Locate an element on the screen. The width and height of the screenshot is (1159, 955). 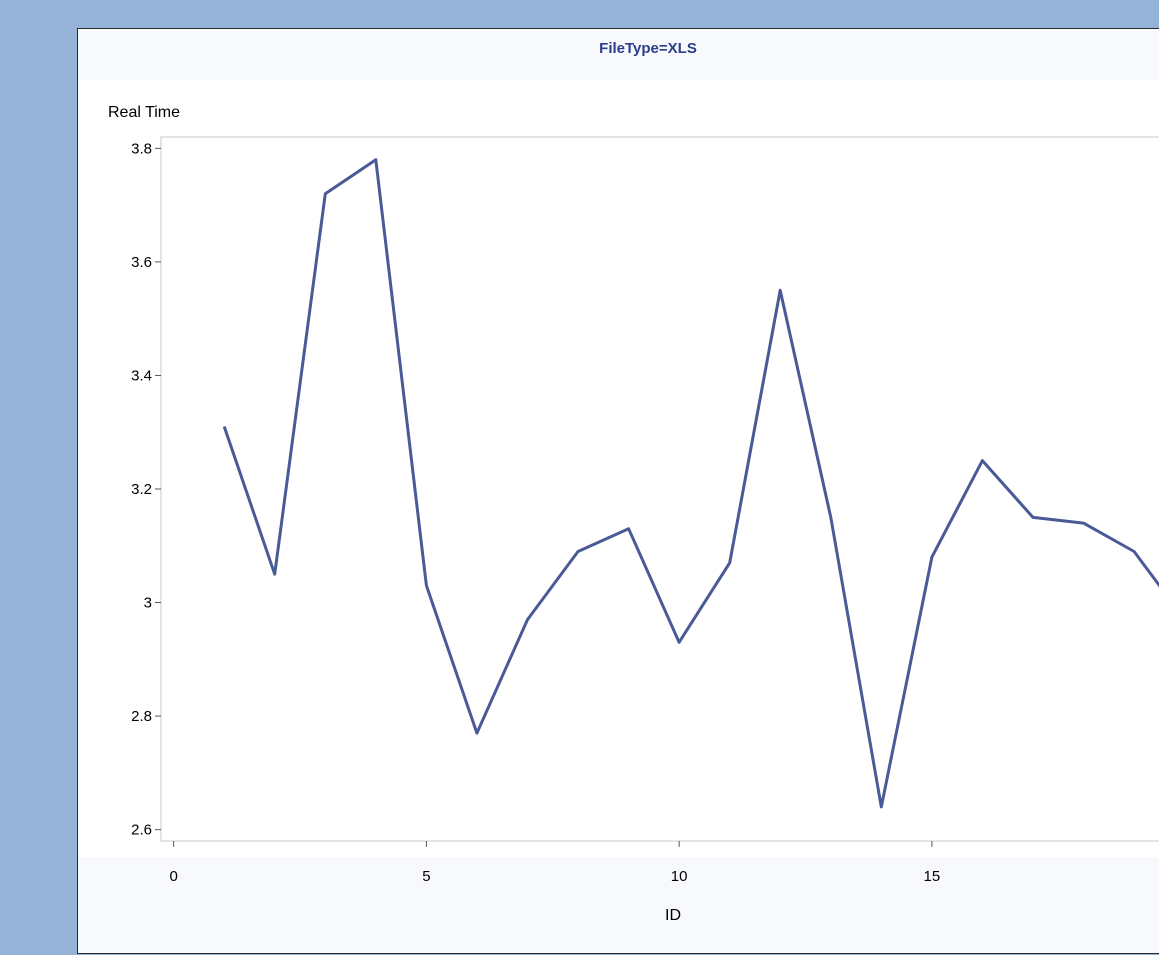
title-band is located at coordinates (618, 54).